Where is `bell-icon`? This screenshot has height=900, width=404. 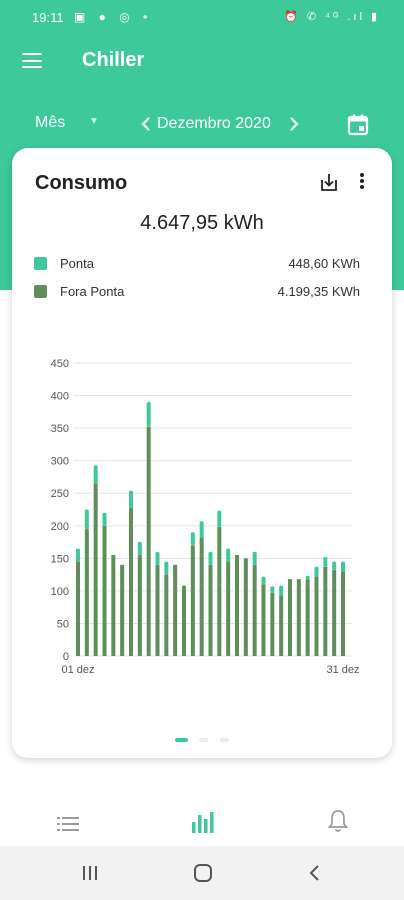 bell-icon is located at coordinates (338, 821).